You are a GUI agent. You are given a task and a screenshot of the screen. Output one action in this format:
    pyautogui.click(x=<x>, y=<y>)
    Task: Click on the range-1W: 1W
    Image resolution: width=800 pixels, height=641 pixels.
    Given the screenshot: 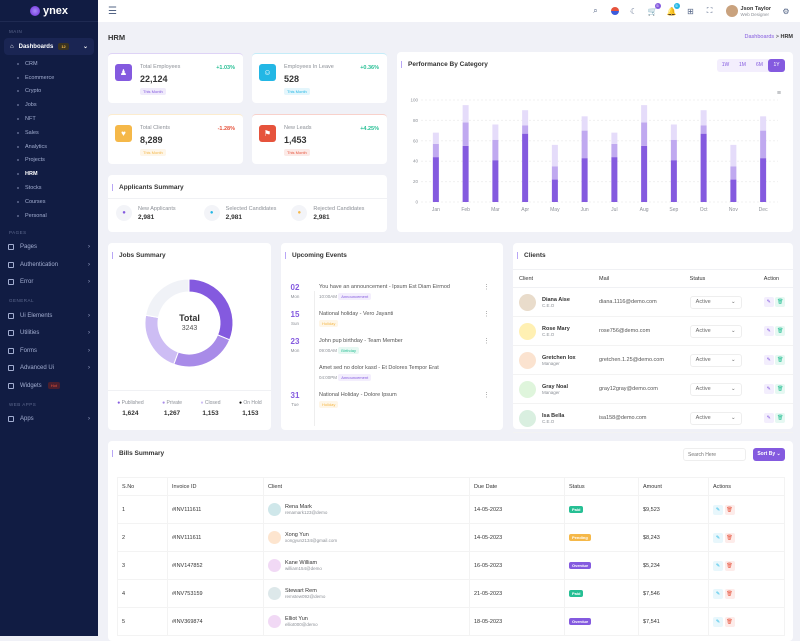 What is the action you would take?
    pyautogui.click(x=725, y=65)
    